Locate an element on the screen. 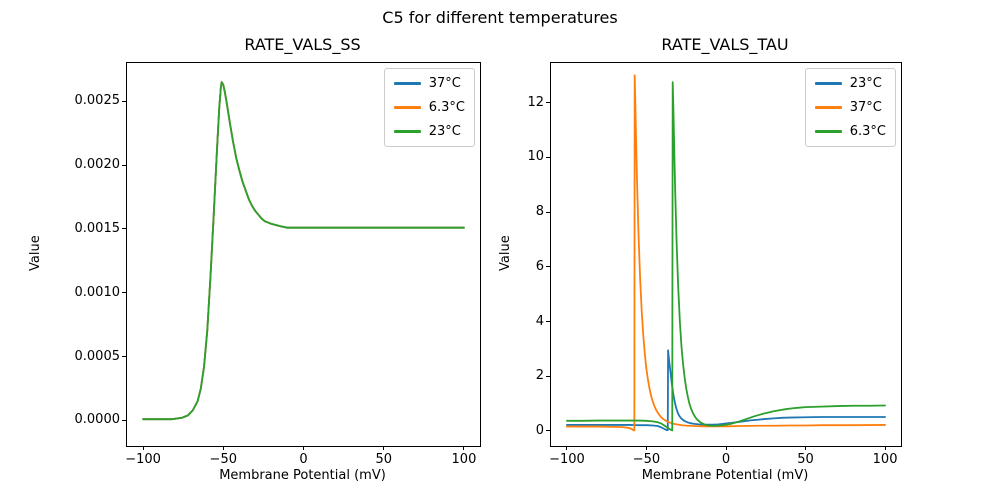 This screenshot has width=1000, height=500. y-tick-label: 0.0020 is located at coordinates (97, 165).